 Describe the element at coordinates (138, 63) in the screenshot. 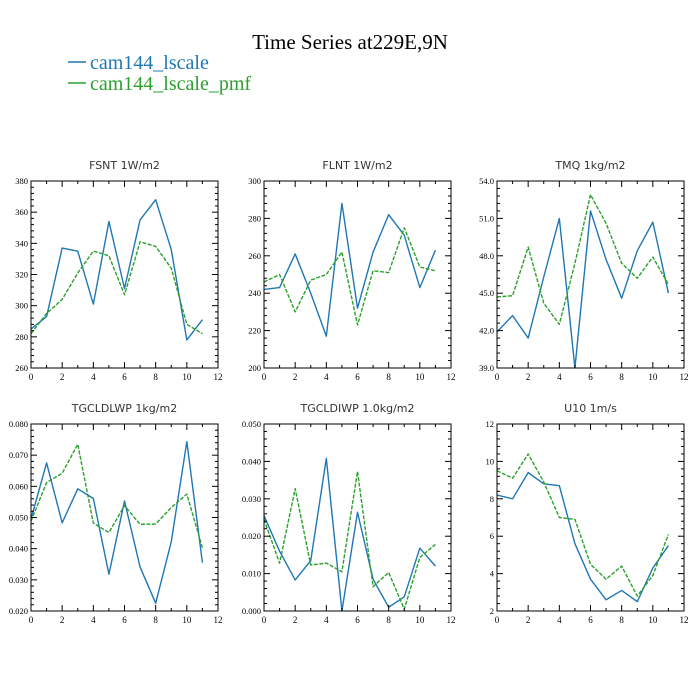

I see `legend-entry-1: cam144_lscale` at that location.